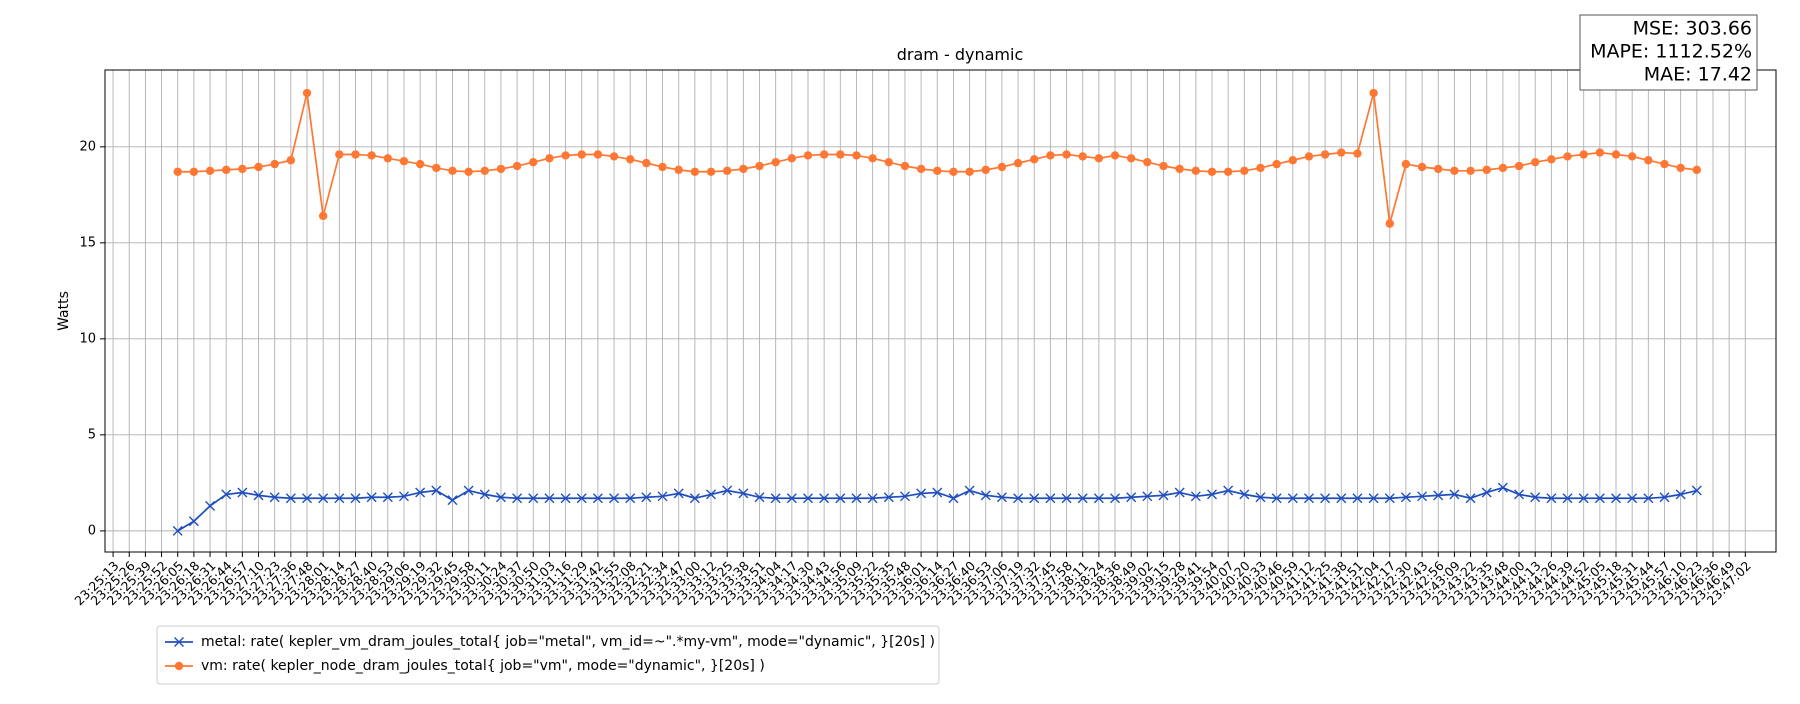 This screenshot has height=704, width=1800. I want to click on stats-text: MAPE: 1112.52%, so click(1671, 52).